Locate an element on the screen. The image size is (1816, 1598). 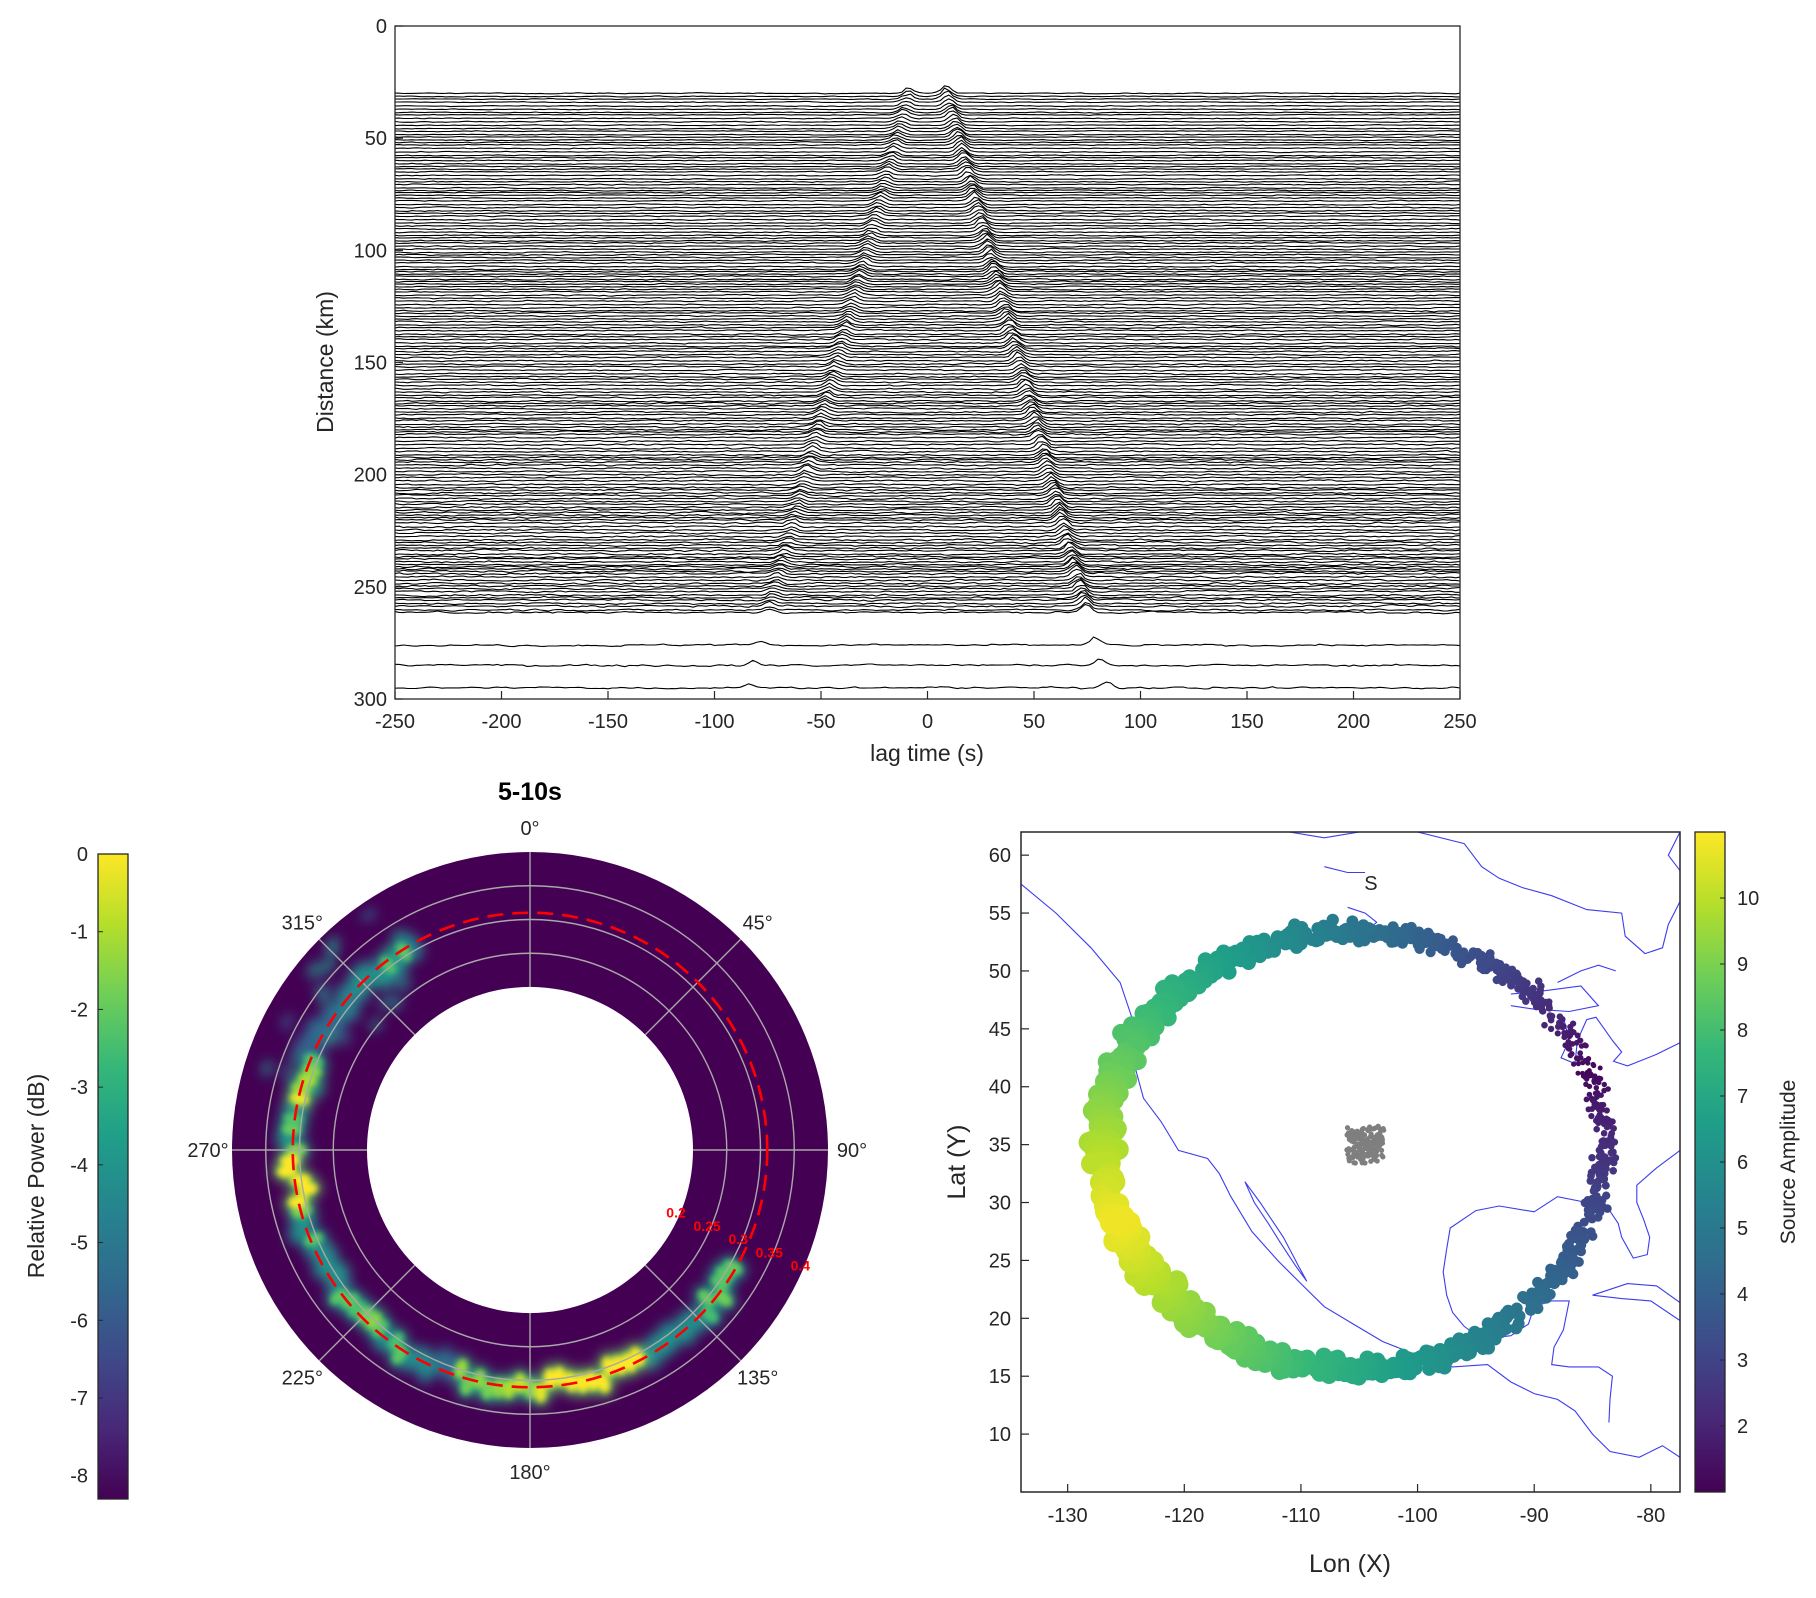
energy-blob is located at coordinates (442, 1360).